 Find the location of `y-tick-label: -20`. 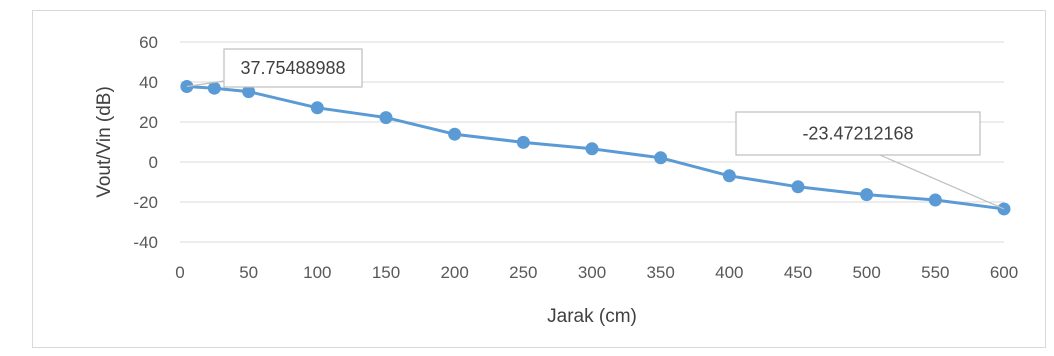

y-tick-label: -20 is located at coordinates (145, 202).